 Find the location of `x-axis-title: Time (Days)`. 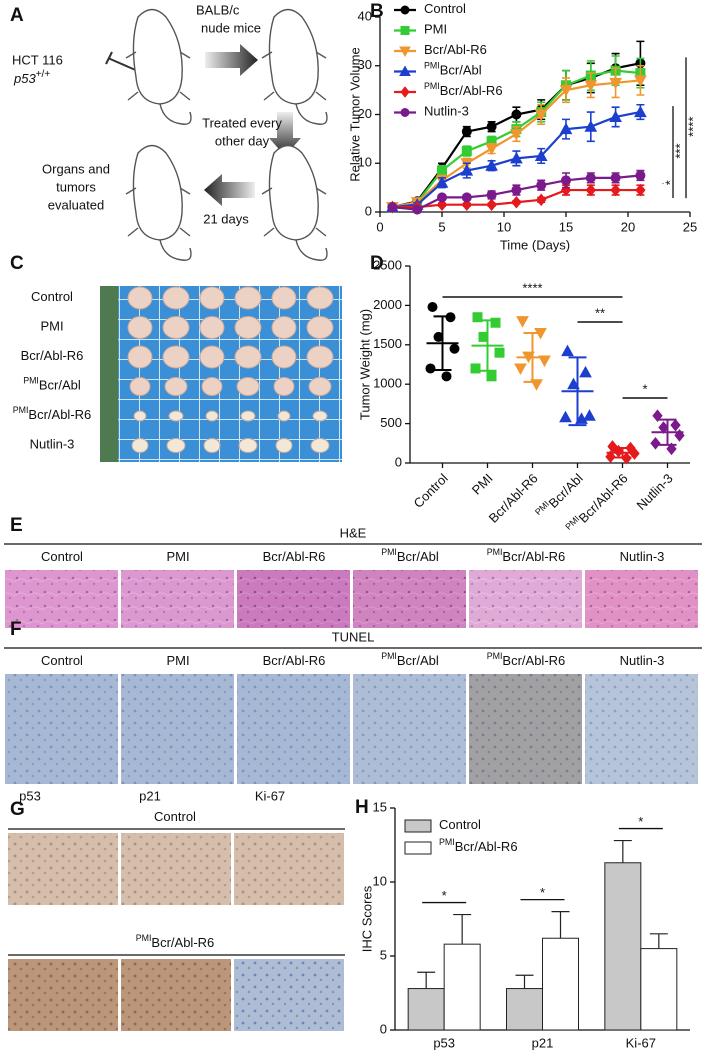

x-axis-title: Time (Days) is located at coordinates (535, 244).